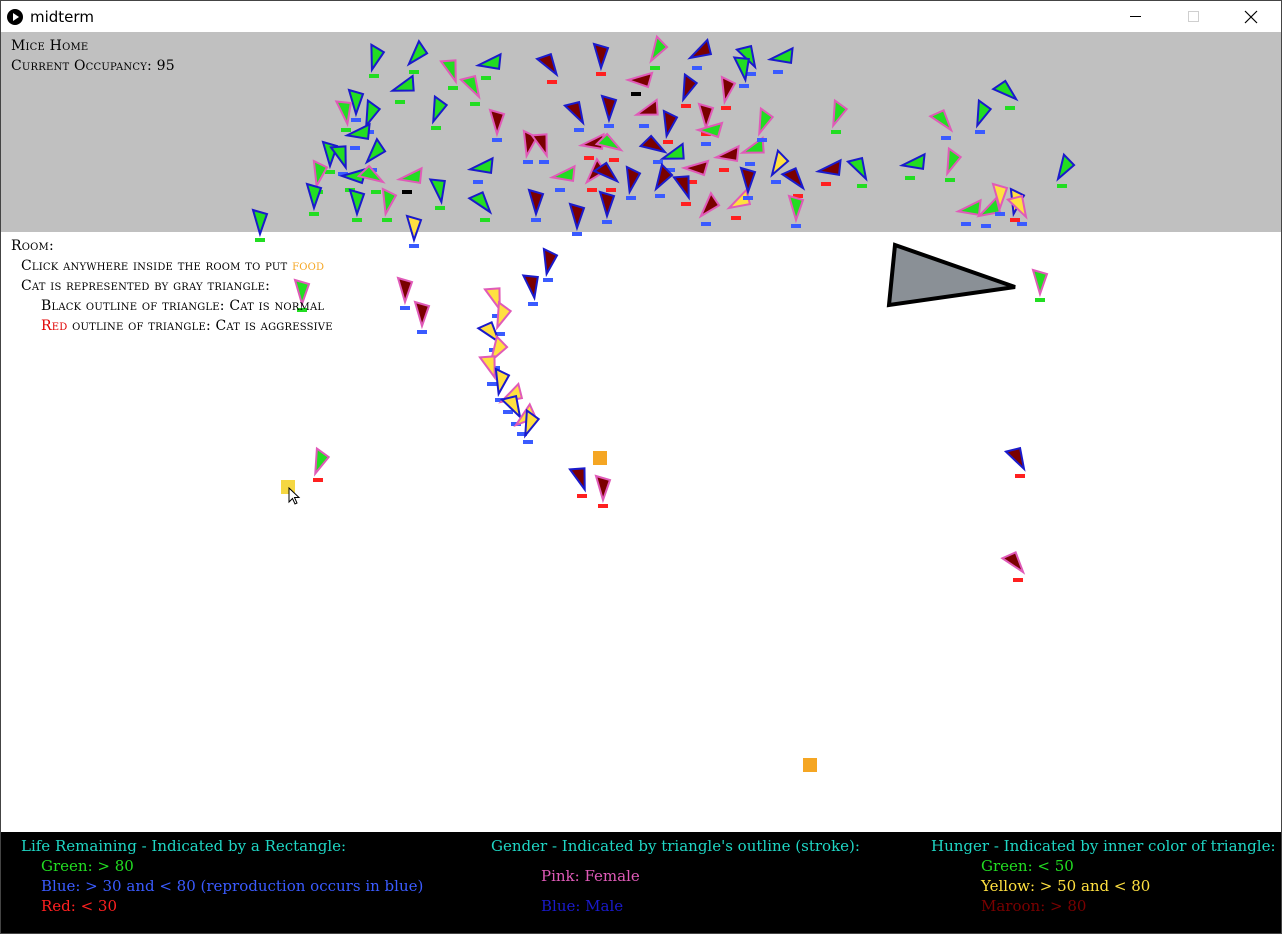 Image resolution: width=1282 pixels, height=934 pixels. I want to click on legend-gender-pink: Pink: Female, so click(590, 876).